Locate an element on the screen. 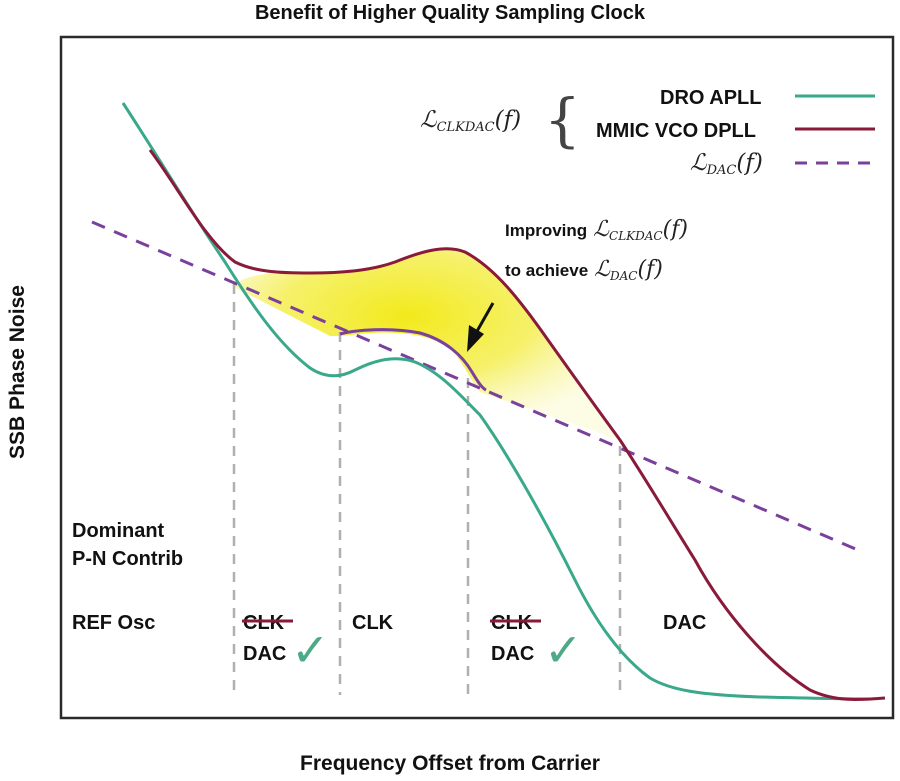 This screenshot has height=781, width=900. legend-label-ldac: ℒDAC(f) is located at coordinates (726, 164).